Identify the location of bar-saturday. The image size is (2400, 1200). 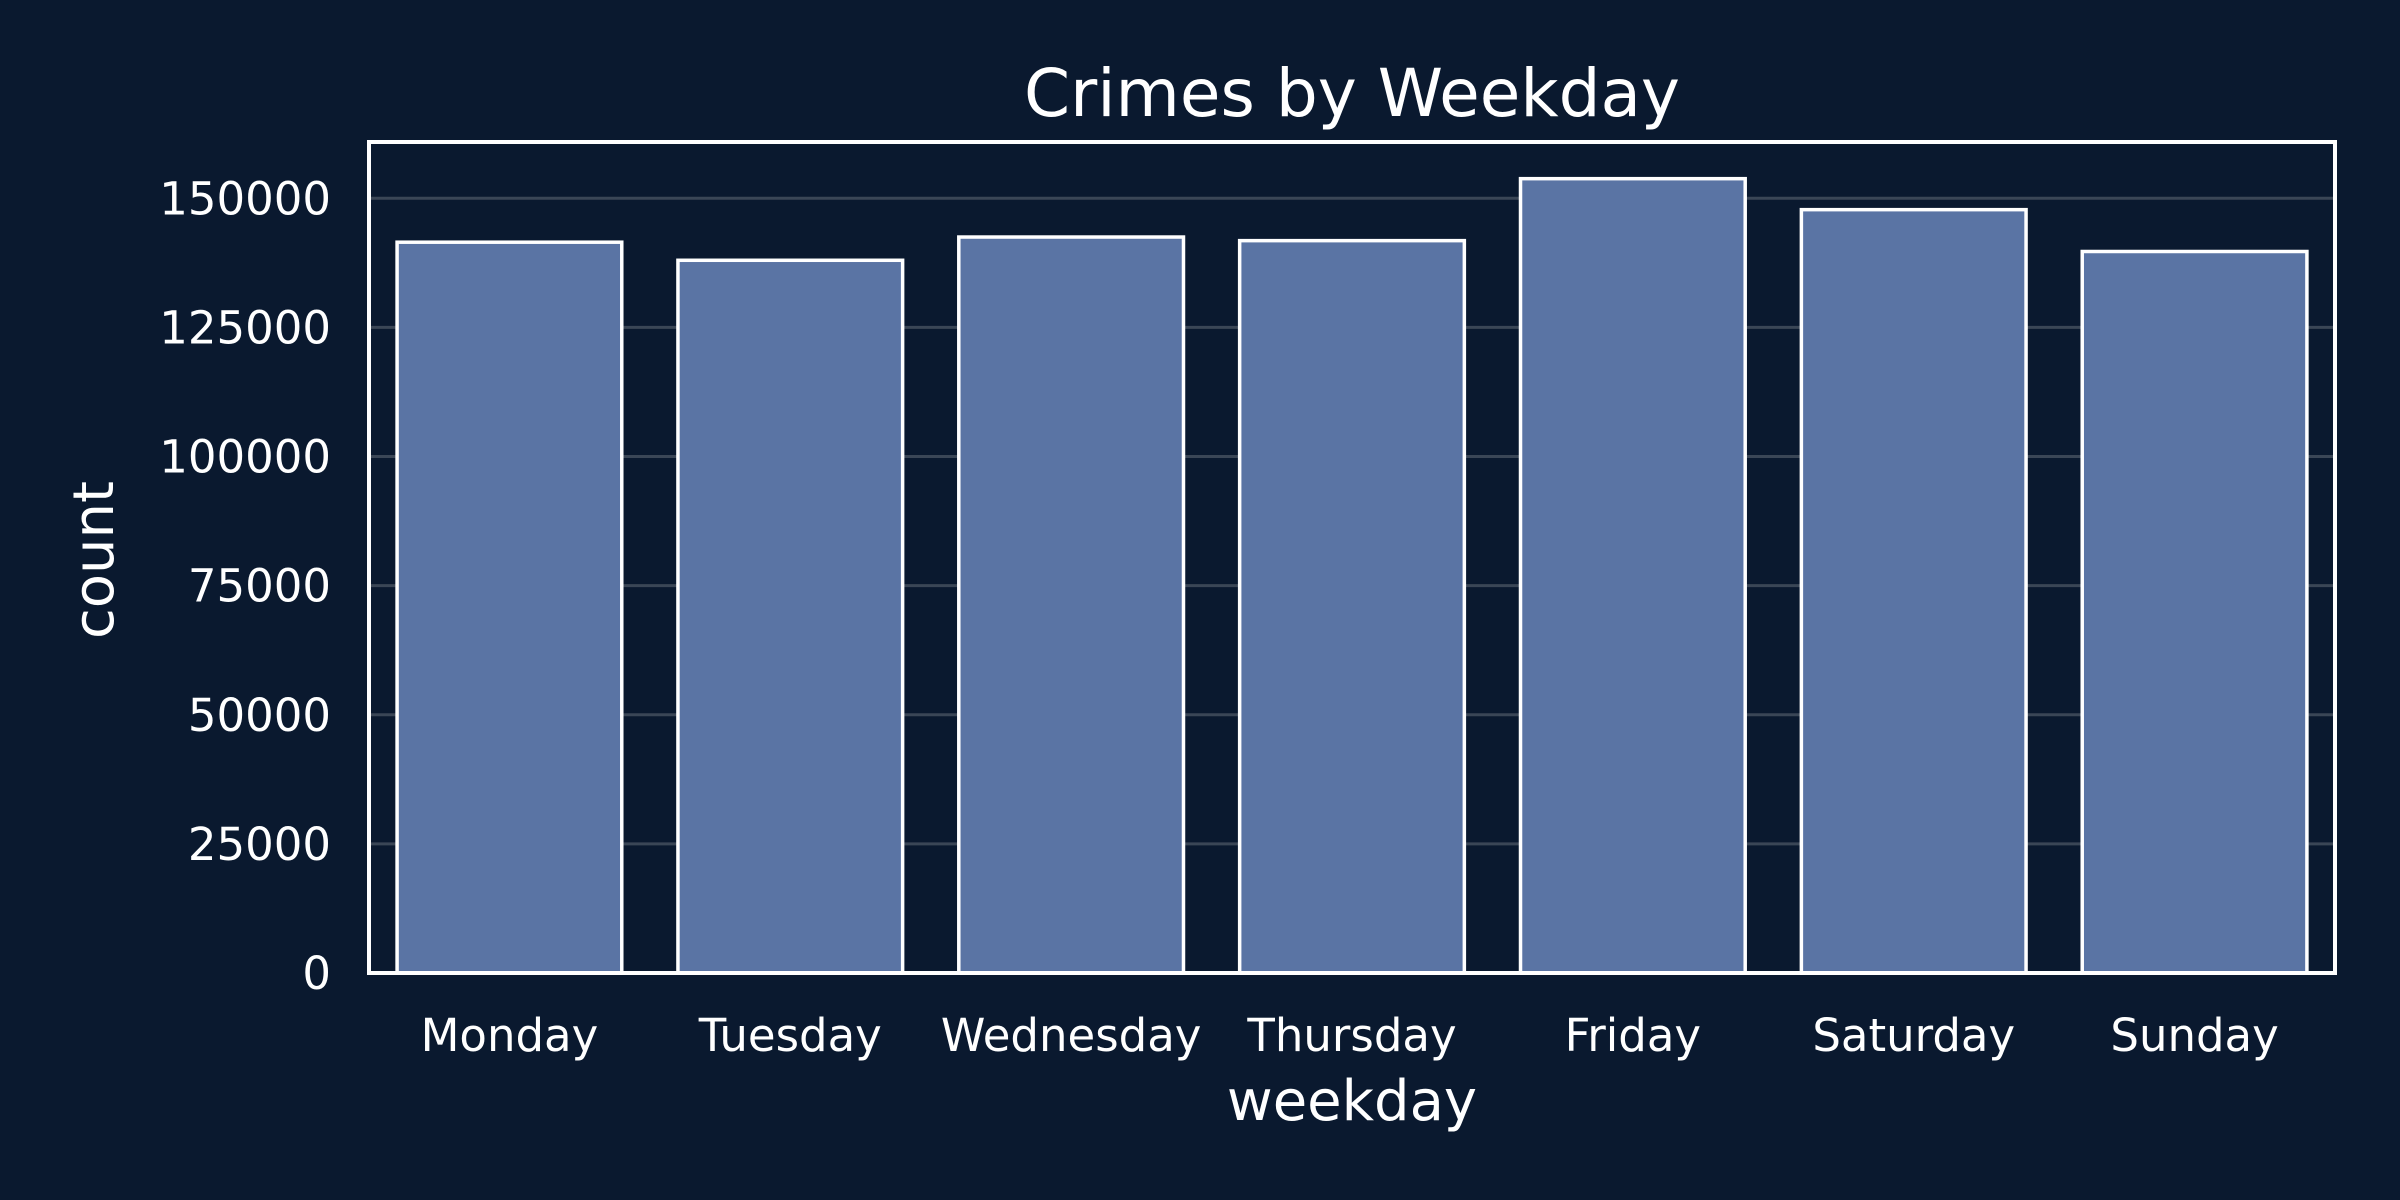
(1913, 591).